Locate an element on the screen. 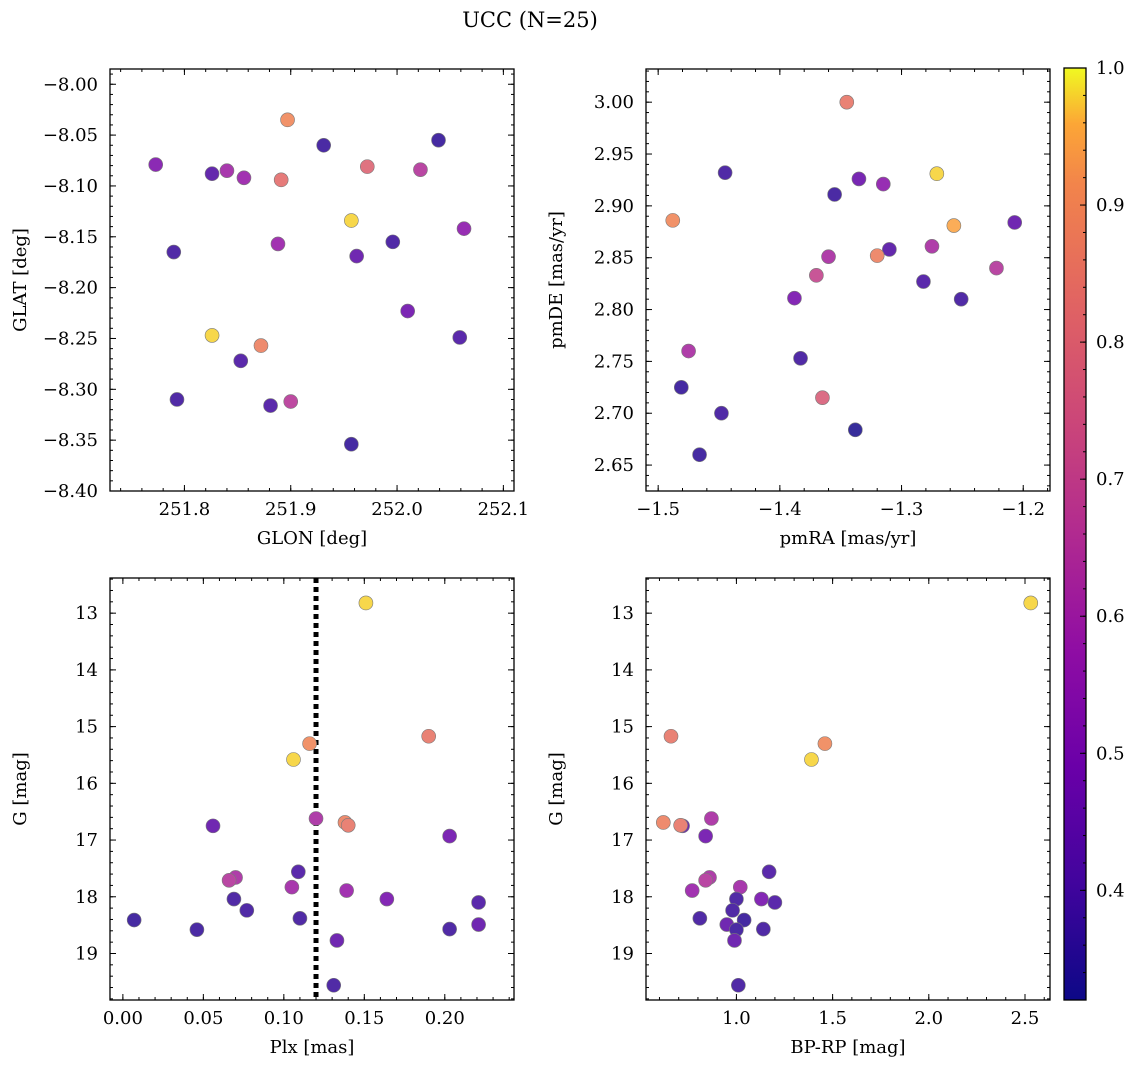  colorbar-tick-label: 0.9 is located at coordinates (1110, 205).